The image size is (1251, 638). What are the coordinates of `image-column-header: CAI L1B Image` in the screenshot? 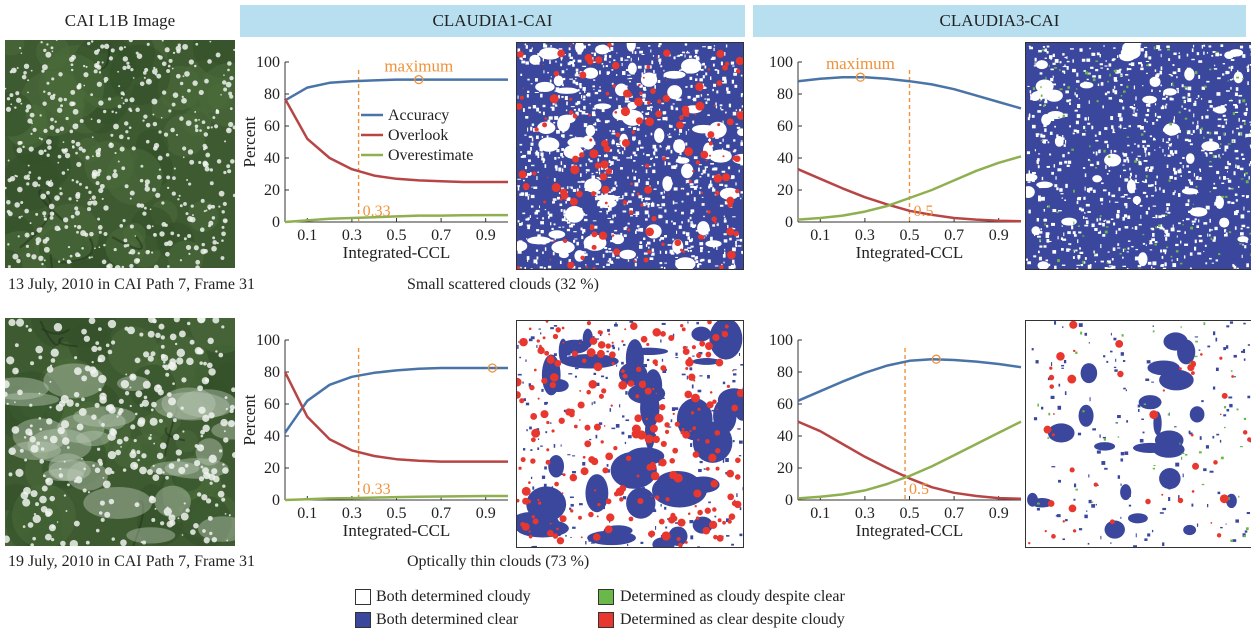 It's located at (120, 20).